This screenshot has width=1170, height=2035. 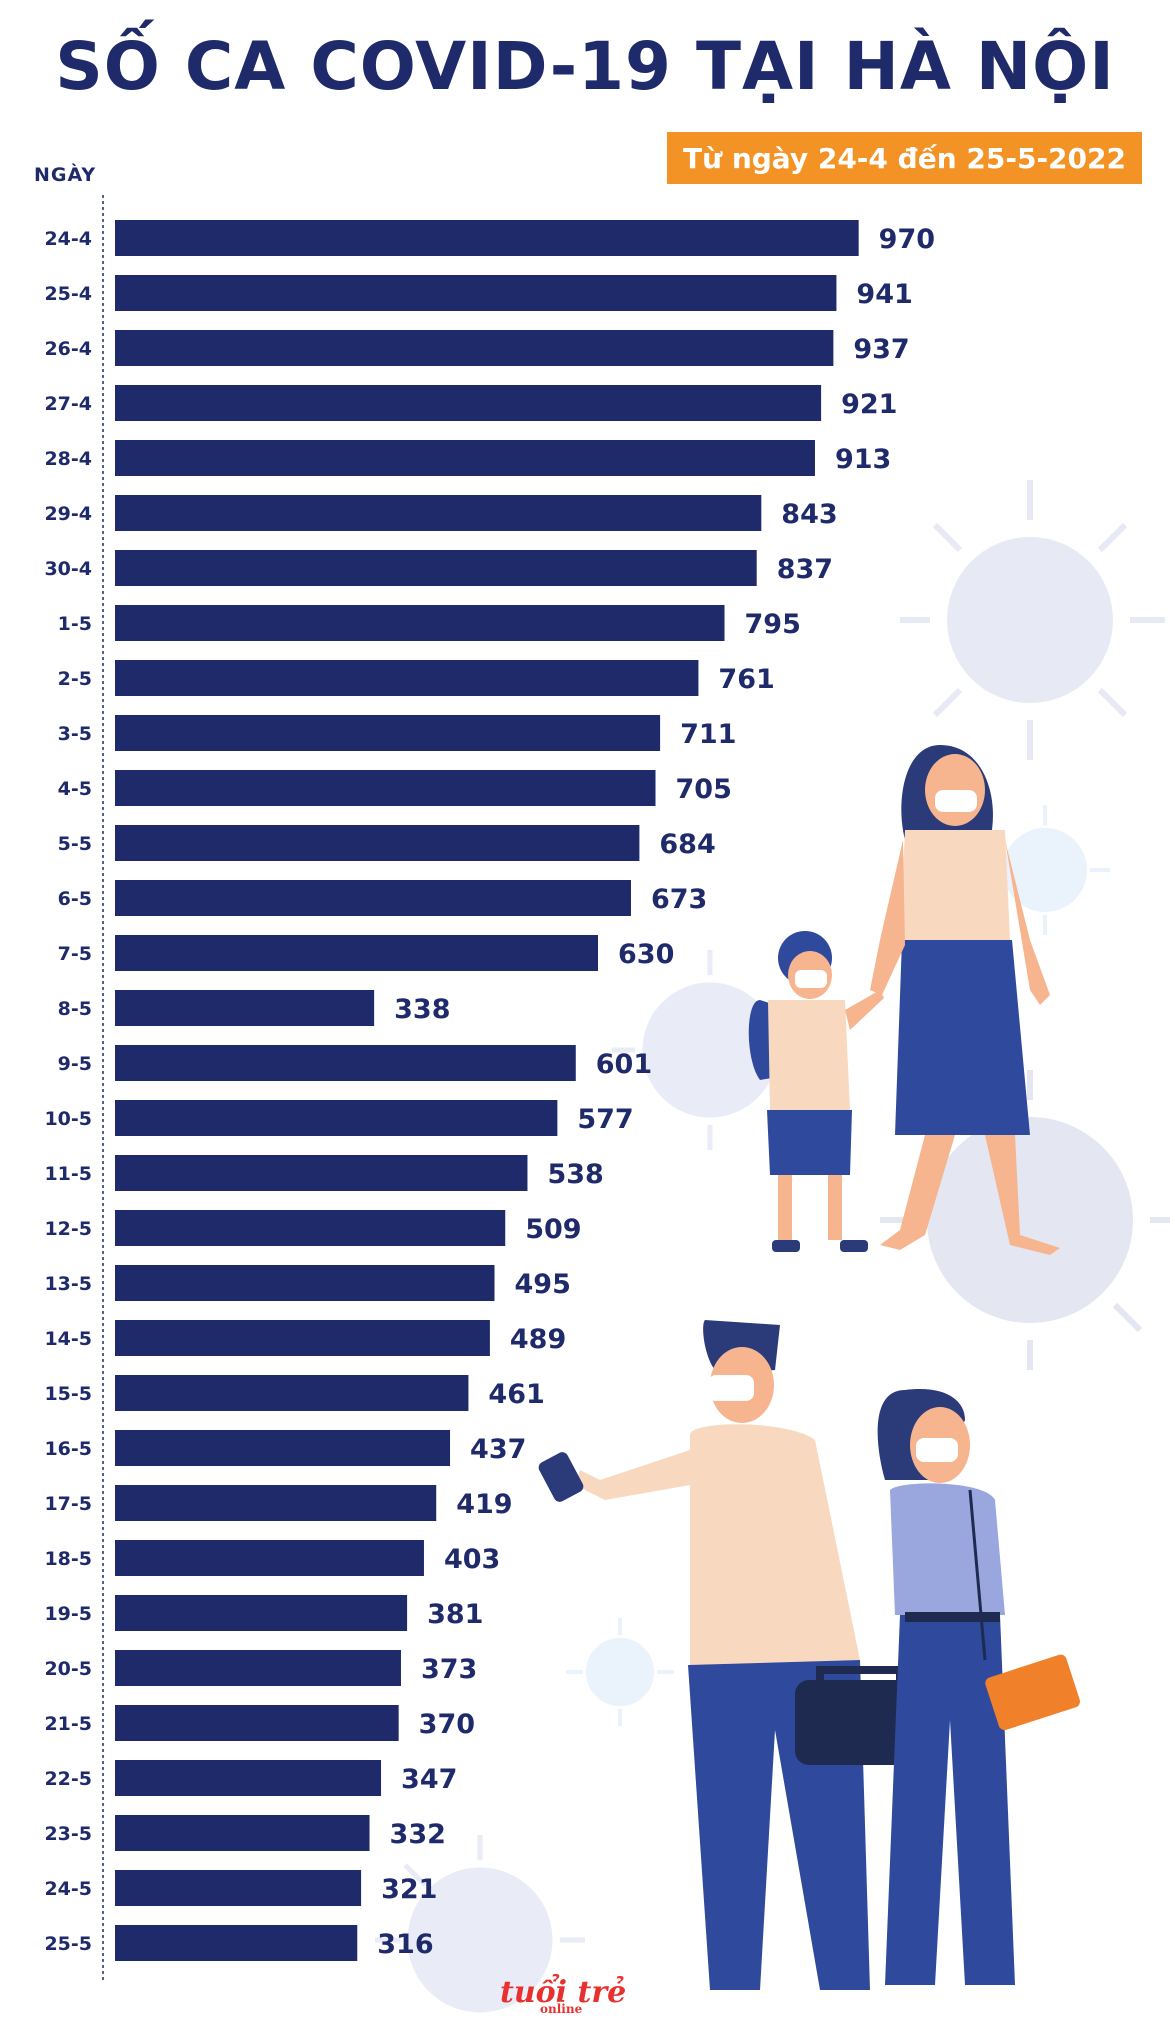 What do you see at coordinates (68, 1229) in the screenshot?
I see `category-label: 12-5` at bounding box center [68, 1229].